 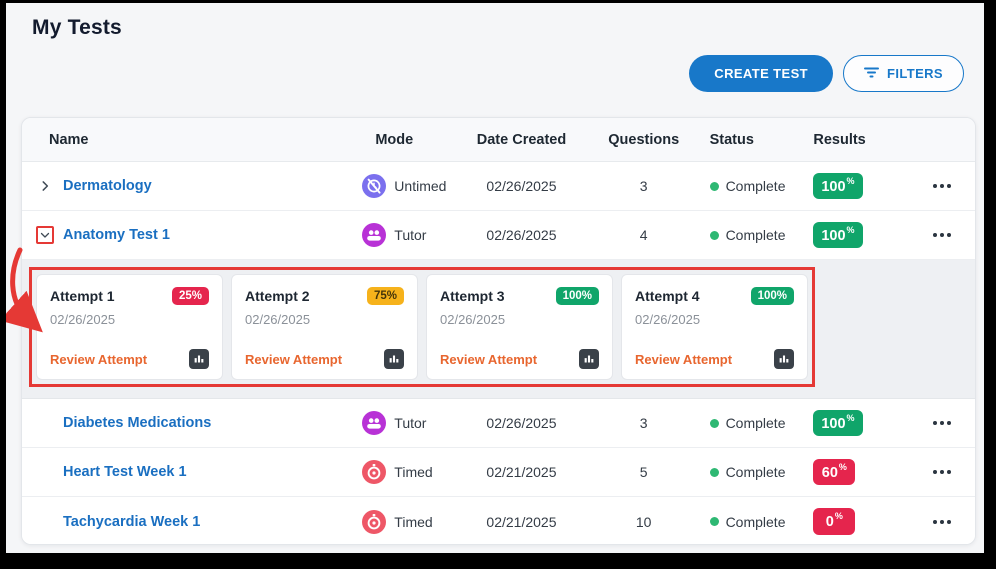 What do you see at coordinates (129, 327) in the screenshot?
I see `attempt-card: Attempt 1 25% 02/26/2025 Review Attempt` at bounding box center [129, 327].